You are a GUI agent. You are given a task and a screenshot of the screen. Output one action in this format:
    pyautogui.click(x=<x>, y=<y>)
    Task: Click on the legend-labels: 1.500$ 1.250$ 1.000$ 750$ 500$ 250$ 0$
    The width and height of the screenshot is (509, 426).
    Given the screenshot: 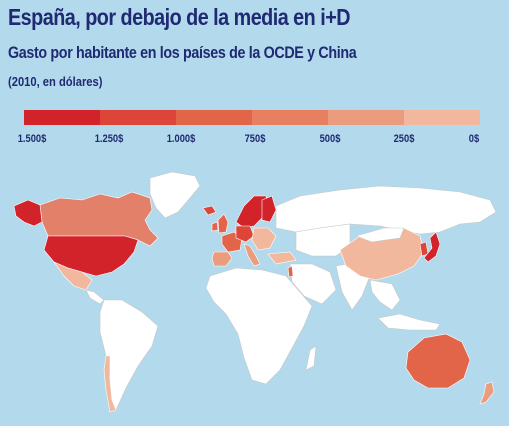 What is the action you would take?
    pyautogui.click(x=254, y=141)
    